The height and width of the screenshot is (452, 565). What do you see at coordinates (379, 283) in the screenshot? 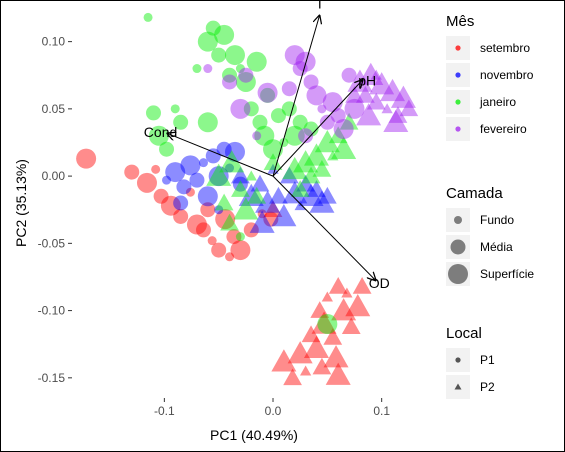
I see `vector-label-od: OD` at bounding box center [379, 283].